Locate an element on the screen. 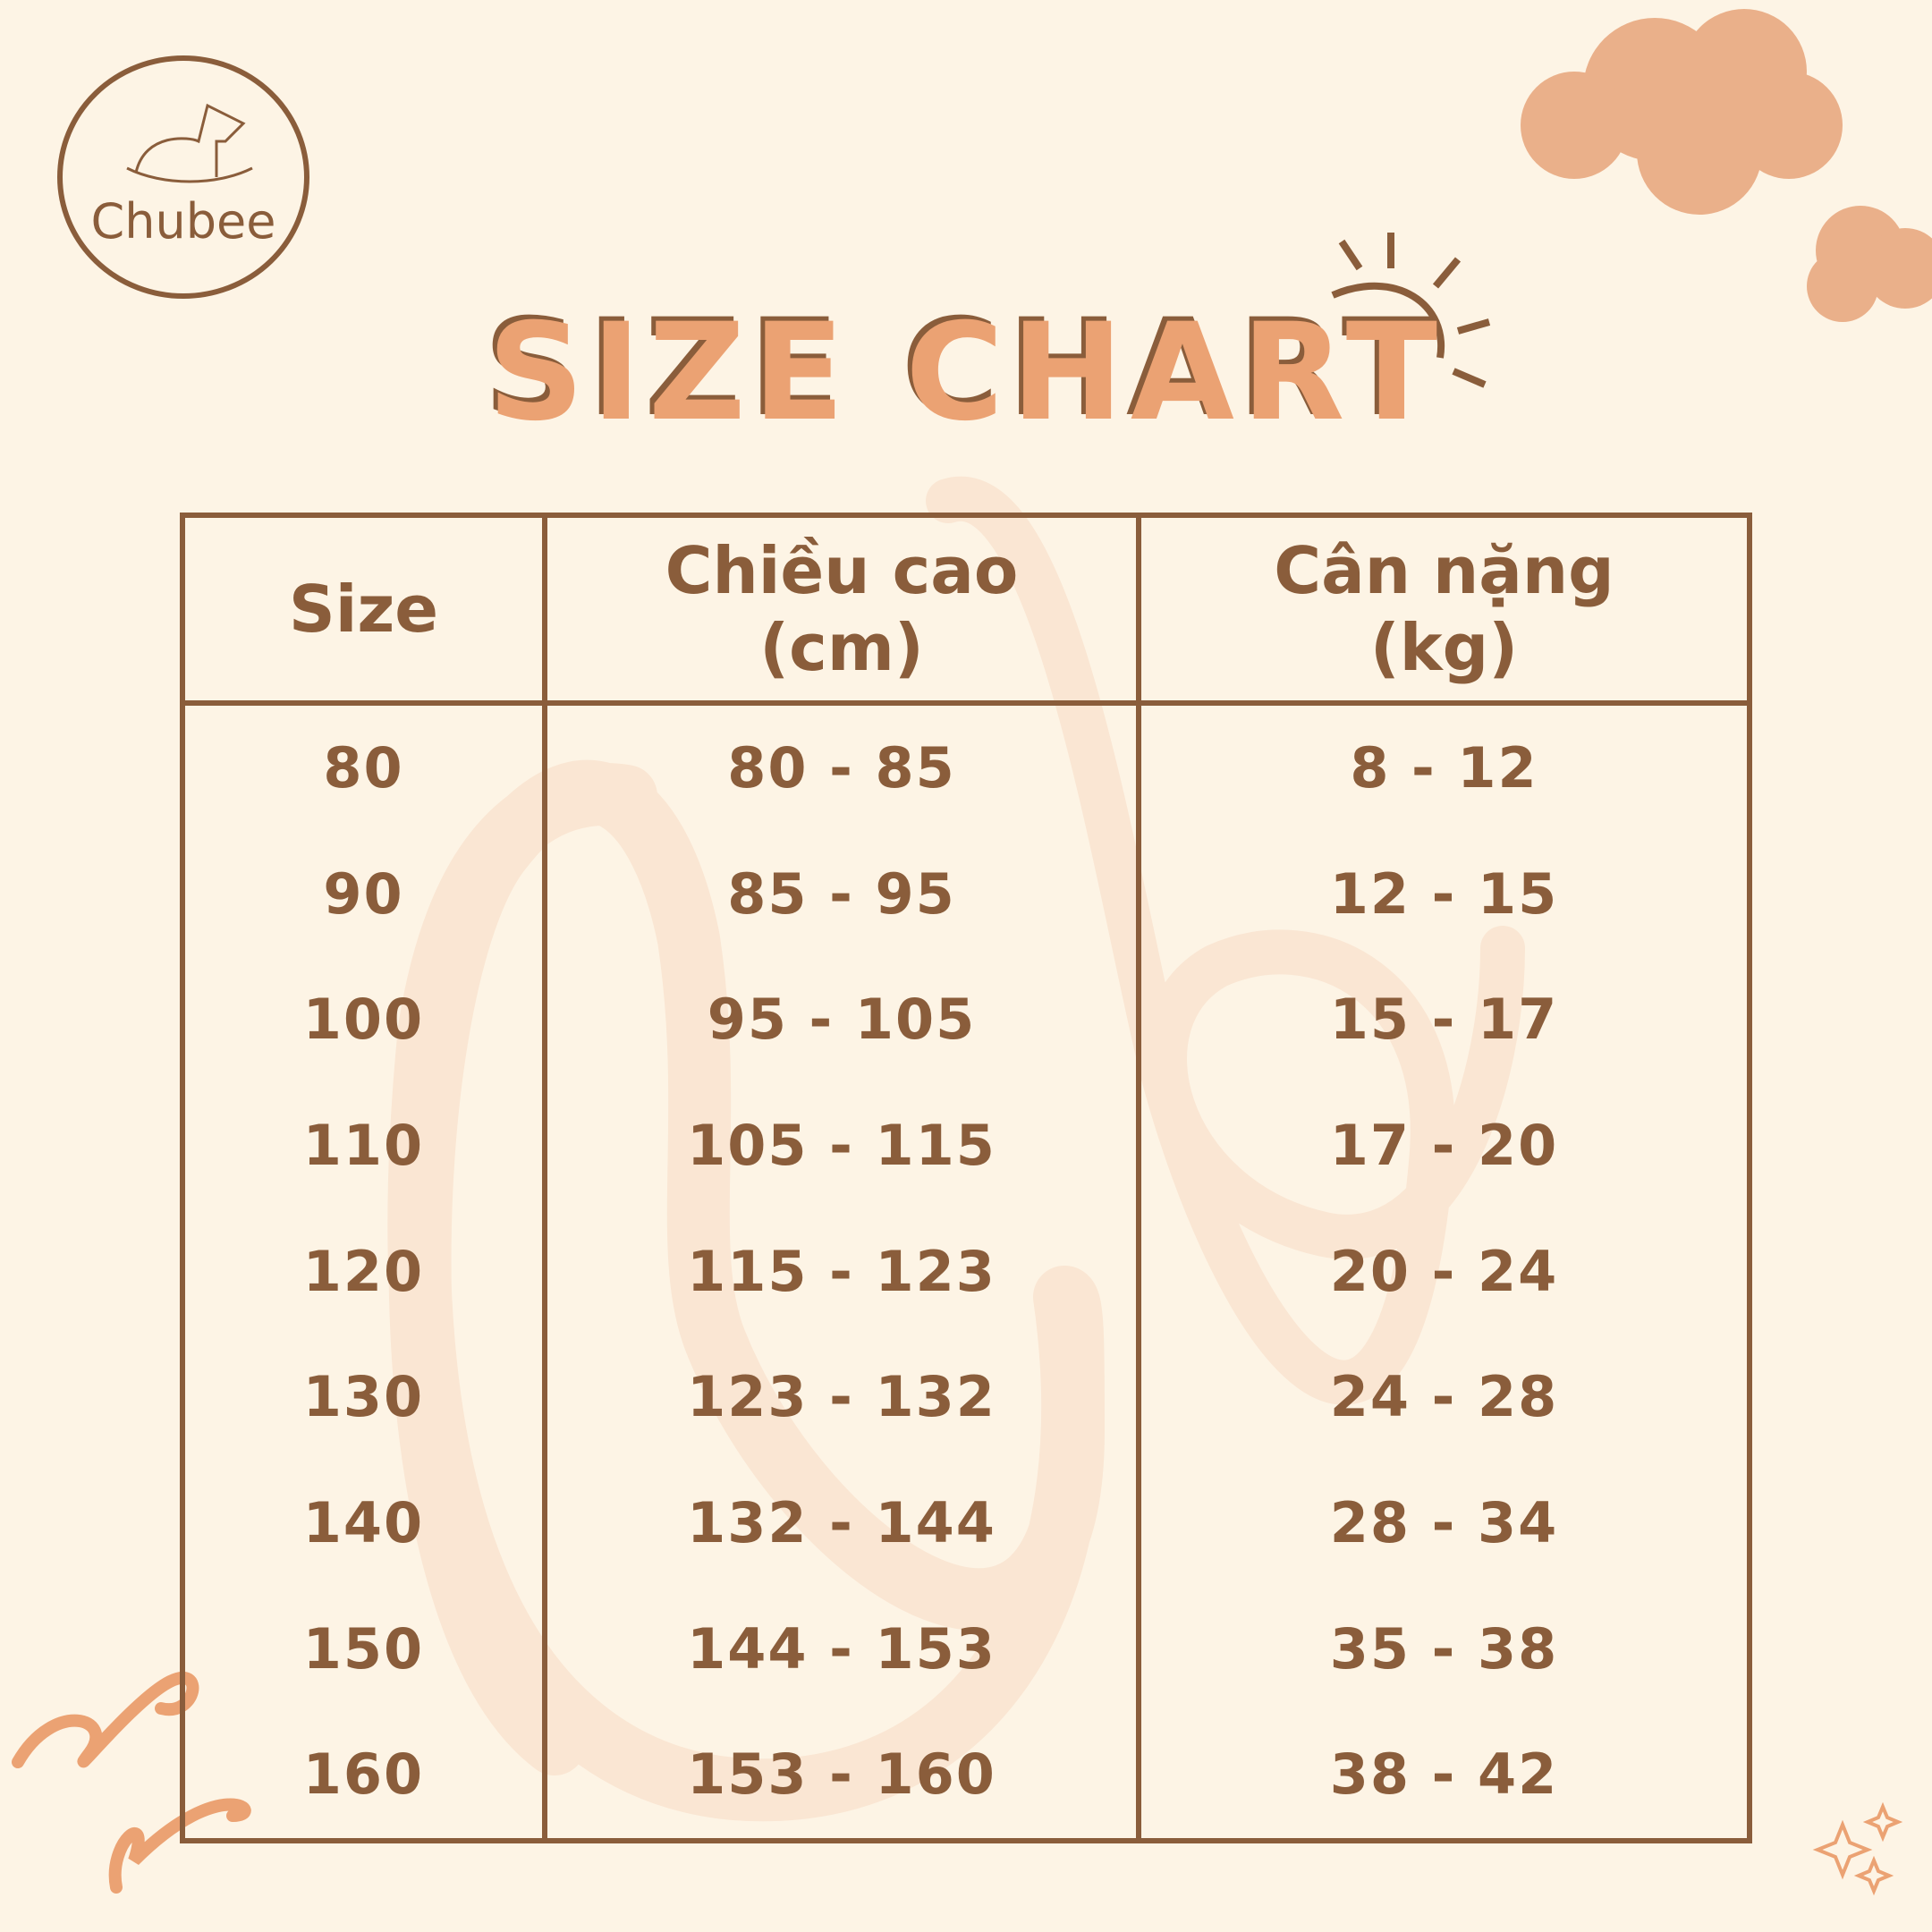 Image resolution: width=1932 pixels, height=1932 pixels. cell-weight: 28 - 34 is located at coordinates (1444, 1523).